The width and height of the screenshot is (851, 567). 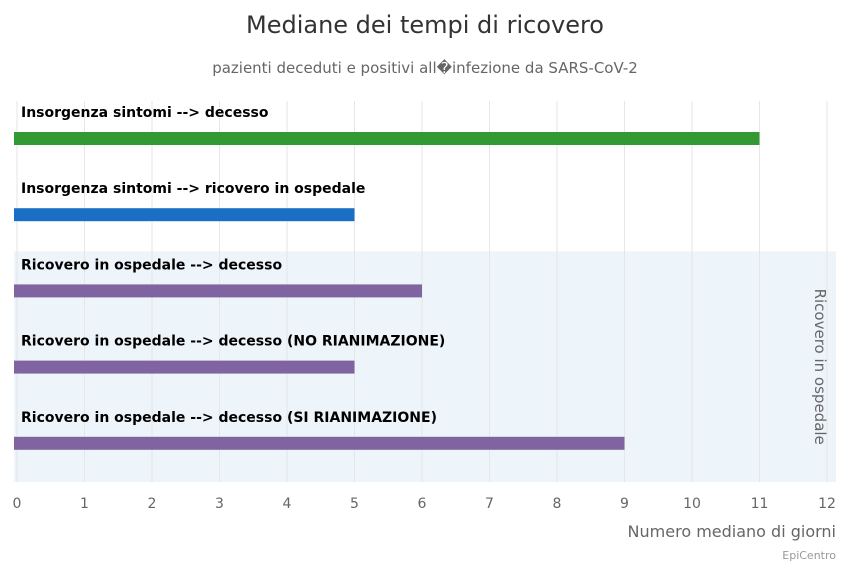 What do you see at coordinates (17, 504) in the screenshot?
I see `x-tick-label: 0` at bounding box center [17, 504].